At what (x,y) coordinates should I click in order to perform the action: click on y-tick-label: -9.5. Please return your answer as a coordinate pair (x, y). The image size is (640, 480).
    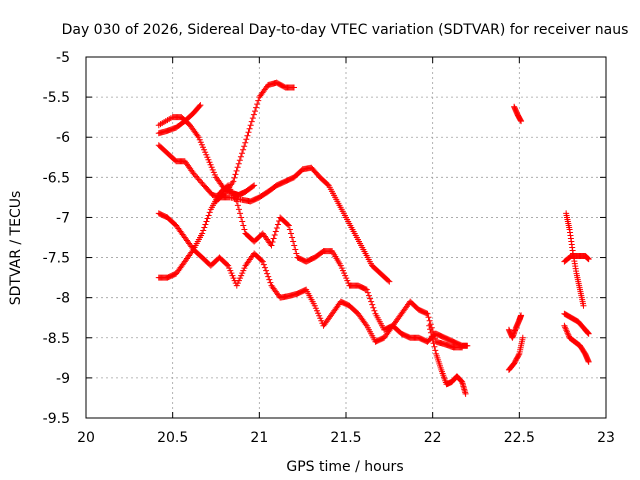
    Looking at the image, I should click on (56, 419).